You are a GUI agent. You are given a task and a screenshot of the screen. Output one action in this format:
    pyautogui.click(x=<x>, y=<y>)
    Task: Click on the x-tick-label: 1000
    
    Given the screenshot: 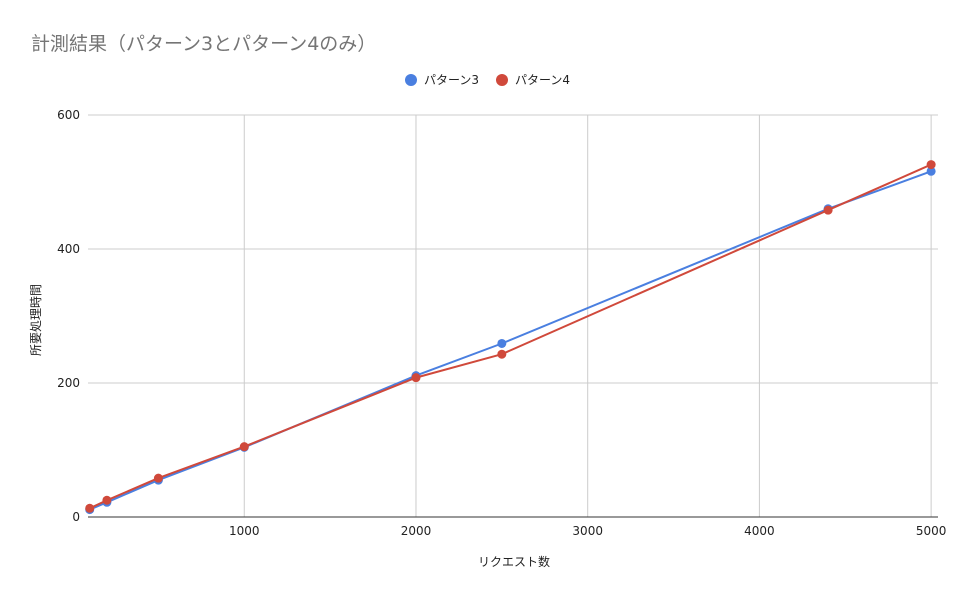 What is the action you would take?
    pyautogui.click(x=244, y=531)
    